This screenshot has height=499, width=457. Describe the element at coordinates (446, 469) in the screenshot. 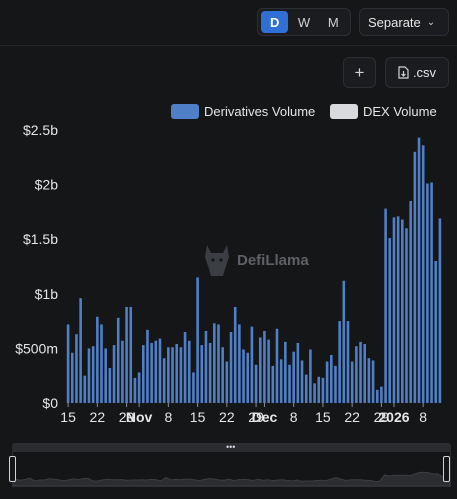

I see `navigator-right-handle` at that location.